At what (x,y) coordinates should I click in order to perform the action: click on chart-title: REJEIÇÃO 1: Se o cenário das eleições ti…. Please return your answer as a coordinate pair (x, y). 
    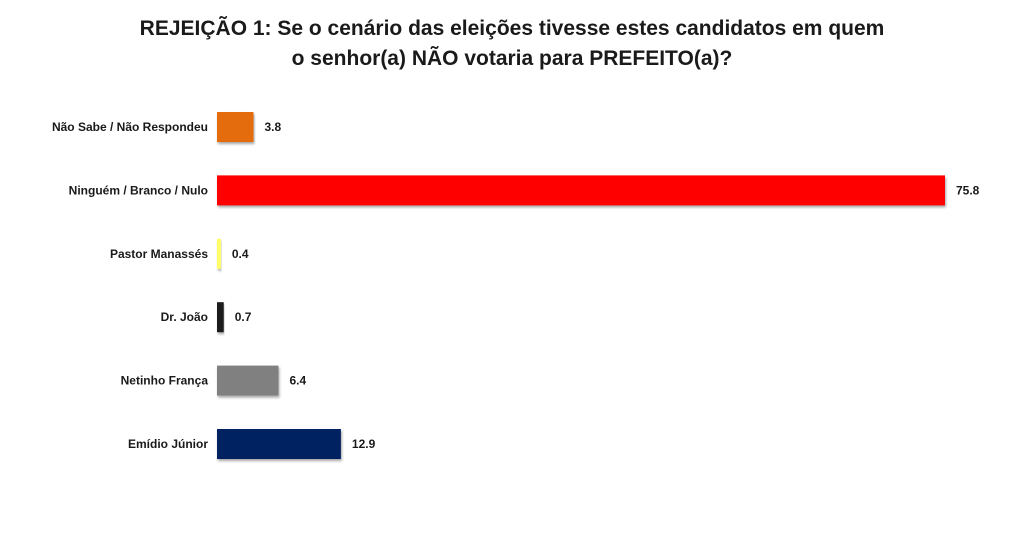
    Looking at the image, I should click on (512, 44).